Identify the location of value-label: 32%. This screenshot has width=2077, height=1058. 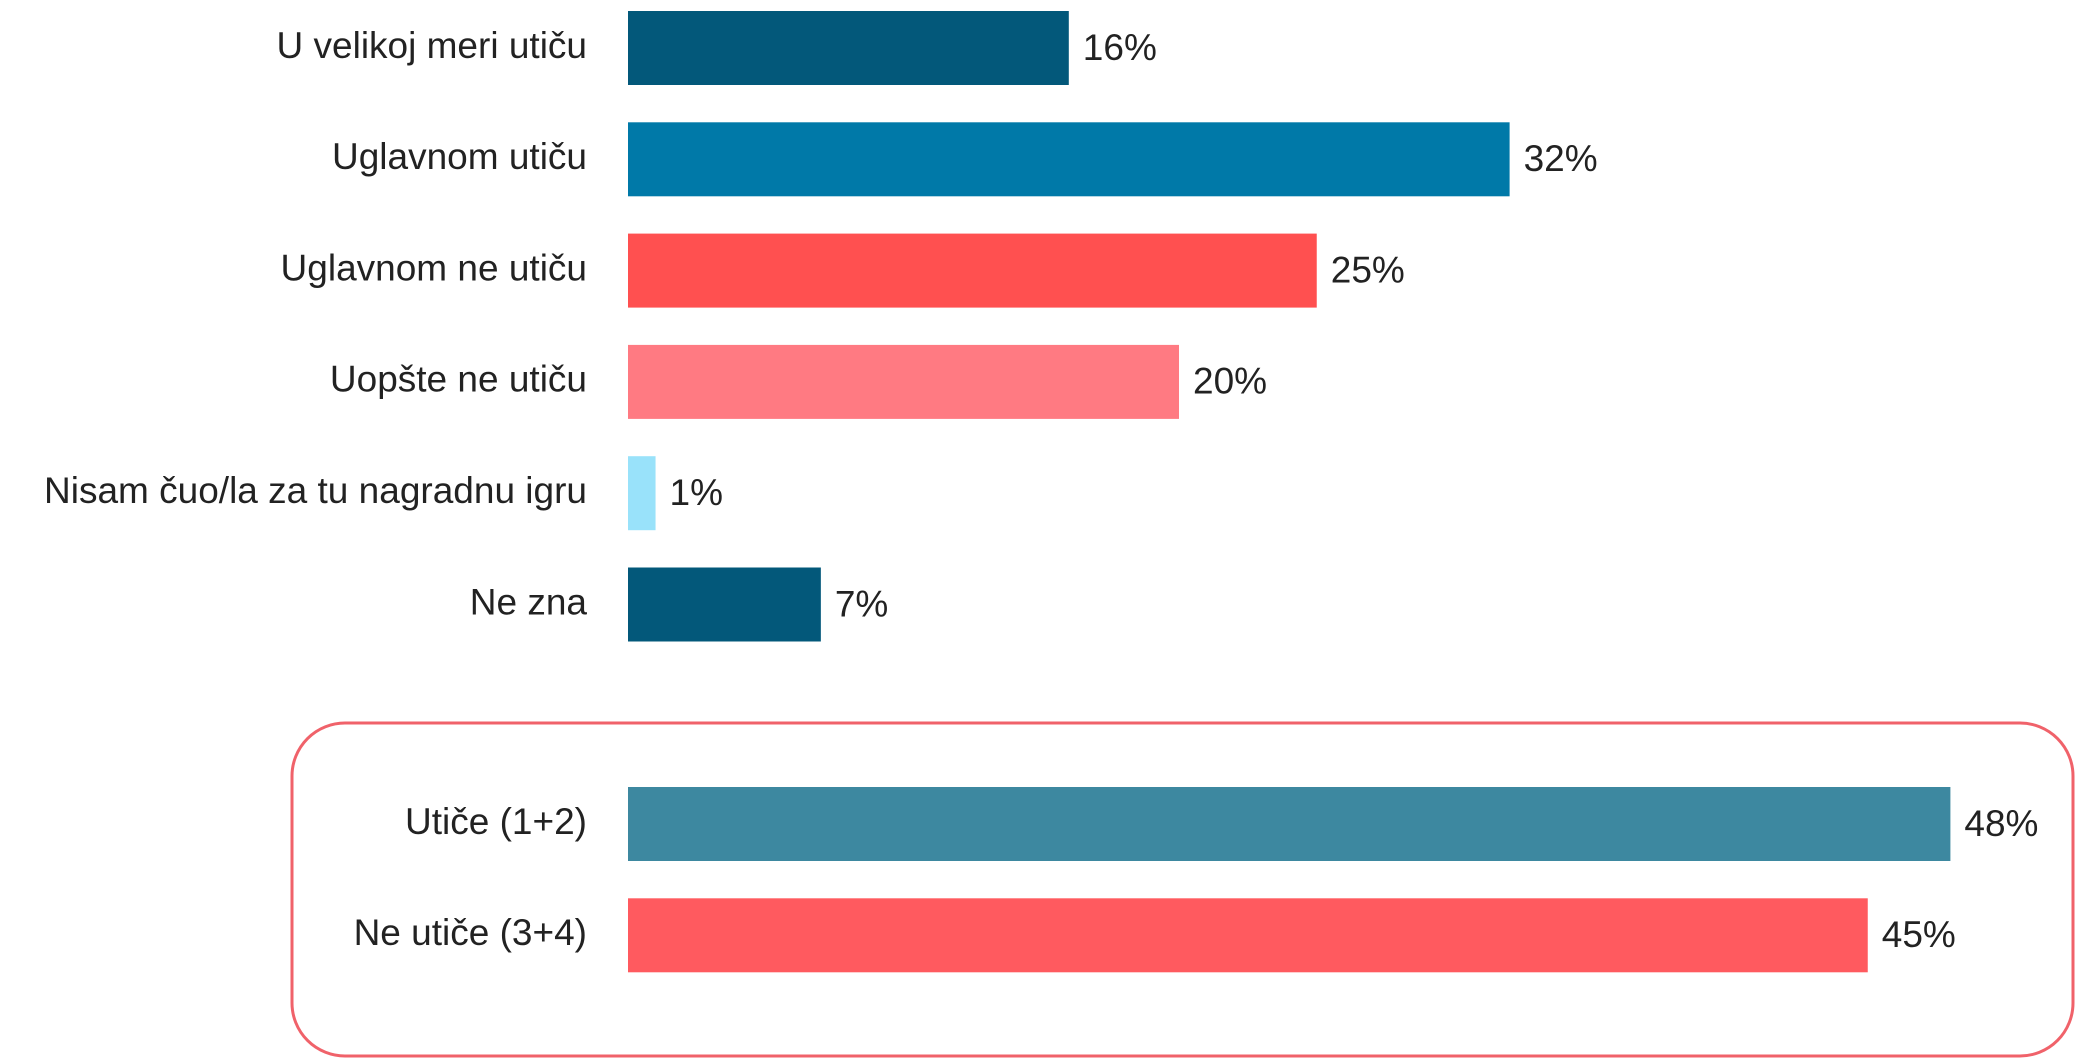
(1561, 158).